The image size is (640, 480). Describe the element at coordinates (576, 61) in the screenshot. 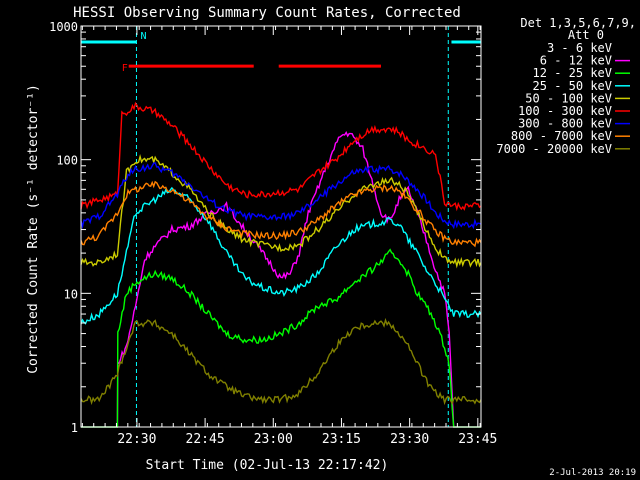

I see `legend-label-1: 6 - 12 keV` at that location.